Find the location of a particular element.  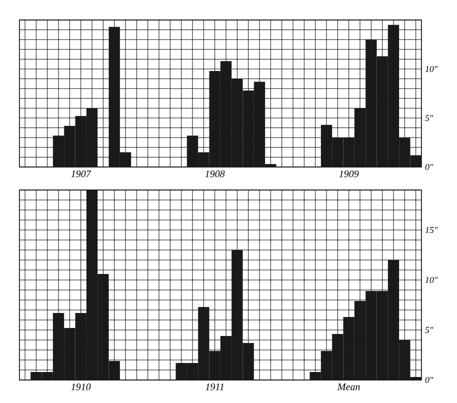

x-tick-label: 1907 is located at coordinates (81, 174).